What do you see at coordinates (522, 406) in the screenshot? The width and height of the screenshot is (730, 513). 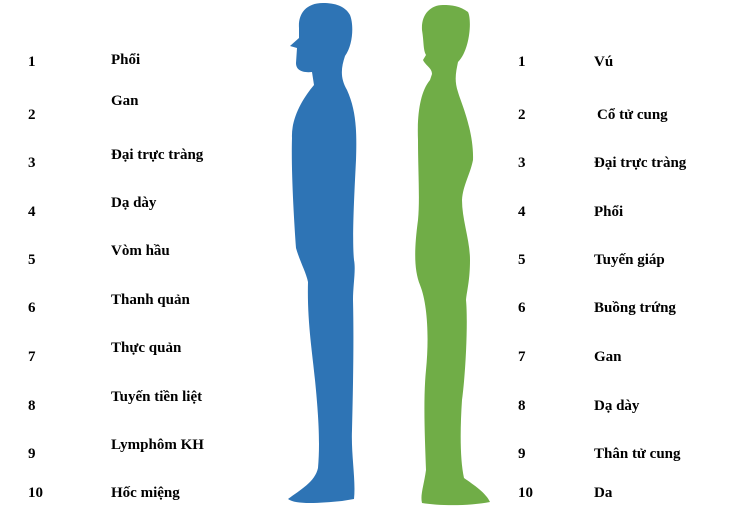 I see `female-rank-8-number: 8` at bounding box center [522, 406].